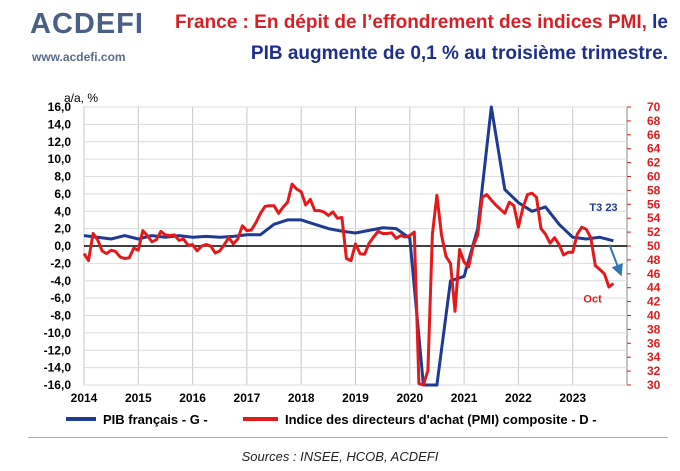  Describe the element at coordinates (58, 333) in the screenshot. I see `left-tick-label: -10,0` at that location.